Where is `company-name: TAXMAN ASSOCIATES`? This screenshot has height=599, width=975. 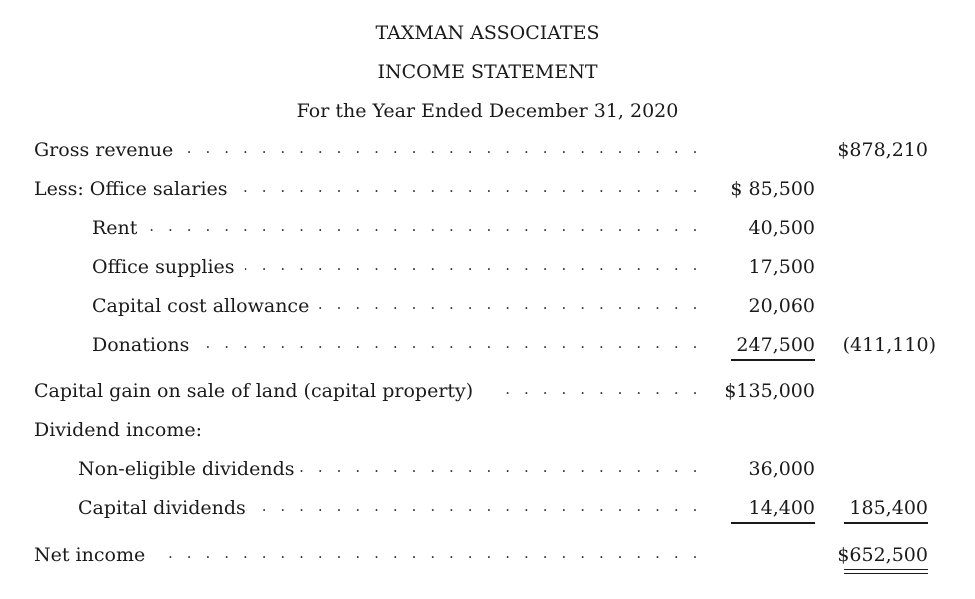 company-name: TAXMAN ASSOCIATES is located at coordinates (487, 33).